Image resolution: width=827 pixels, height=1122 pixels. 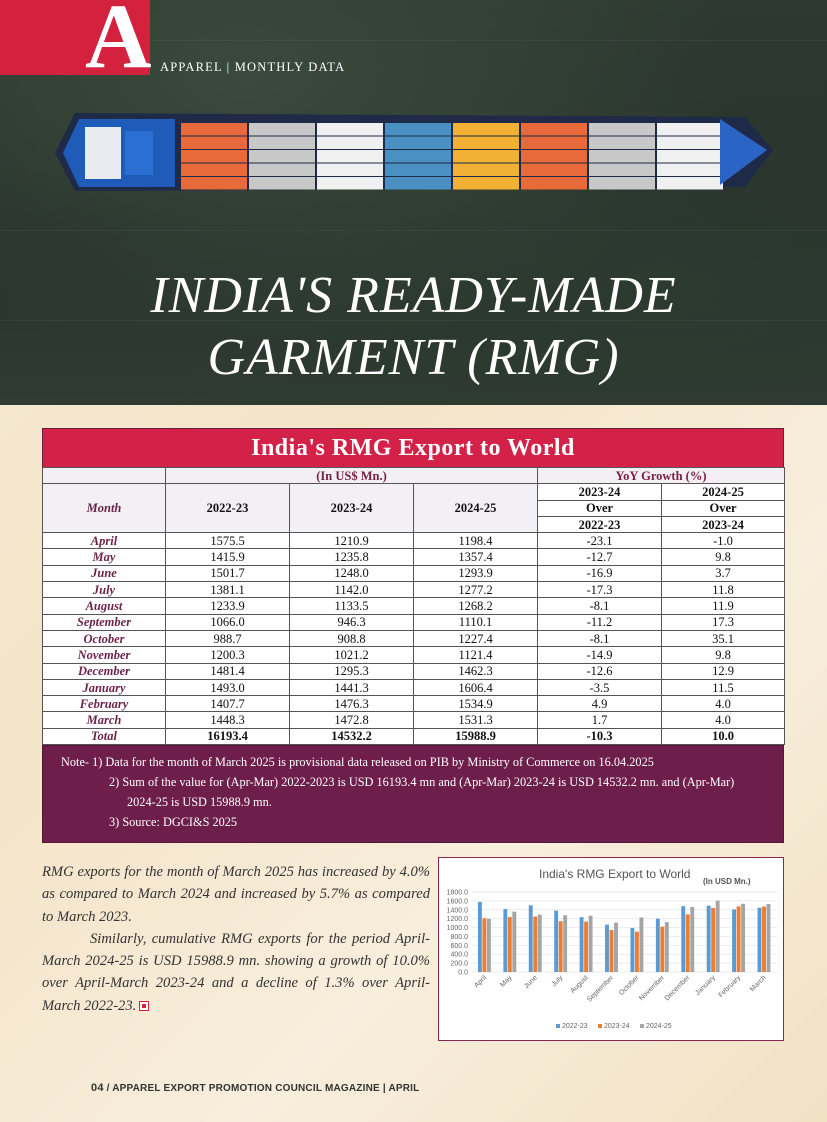 I want to click on chart-ytick-label: 400.0, so click(x=459, y=955).